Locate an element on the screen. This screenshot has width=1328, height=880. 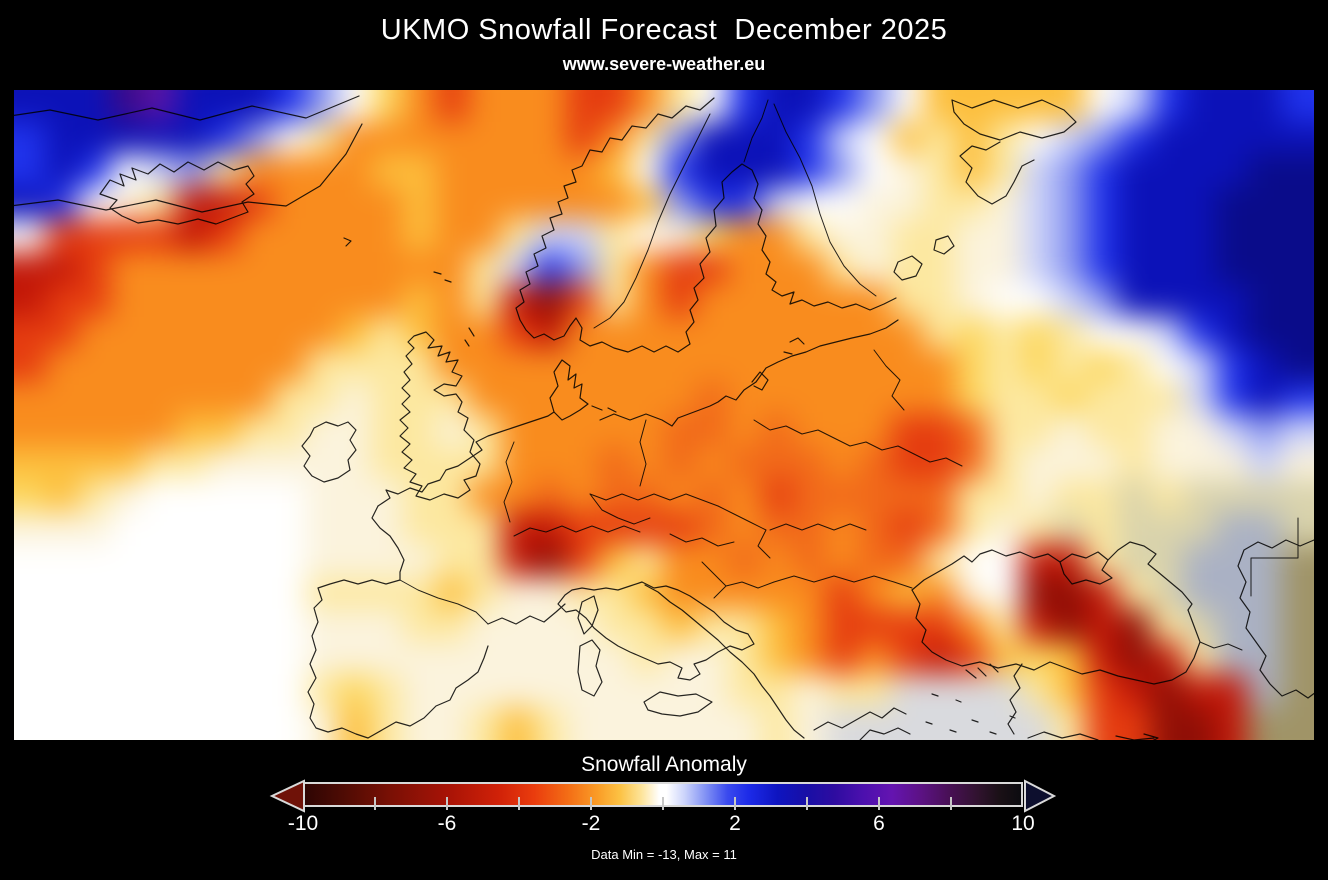
coastline-baltic-south is located at coordinates (749, 373).